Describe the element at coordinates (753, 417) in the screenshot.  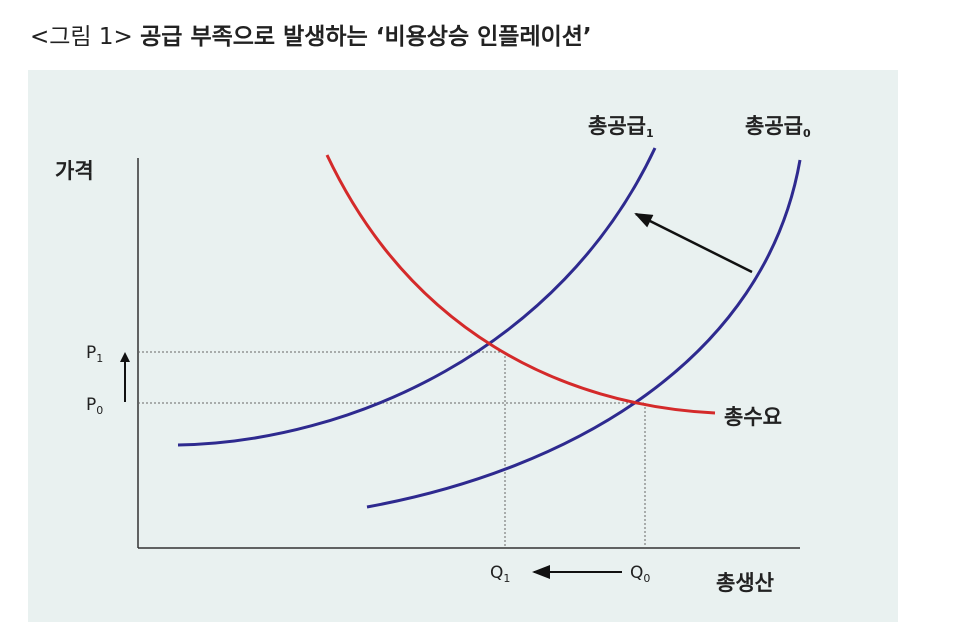
I see `demand-label: 총수요` at that location.